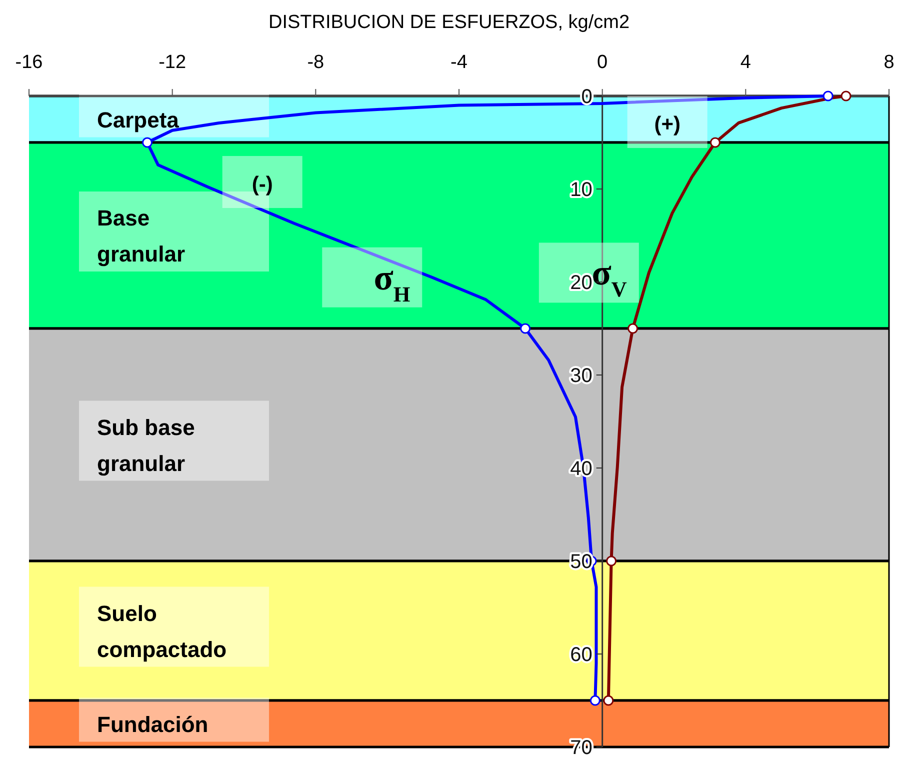 Image resolution: width=899 pixels, height=760 pixels. Describe the element at coordinates (138, 119) in the screenshot. I see `band-label: Carpeta` at that location.